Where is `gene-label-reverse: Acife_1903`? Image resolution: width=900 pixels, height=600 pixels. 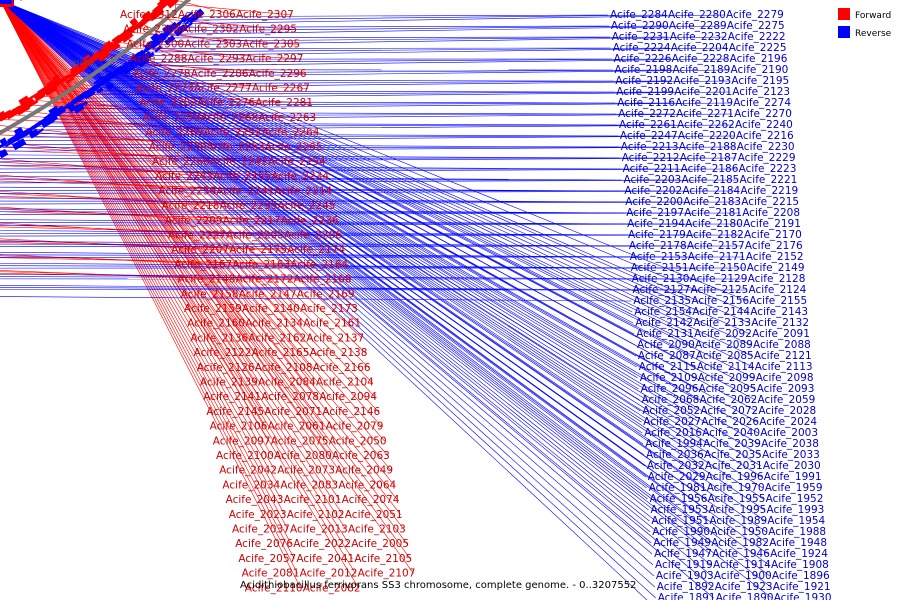 gene-label-reverse: Acife_1903 is located at coordinates (685, 576).